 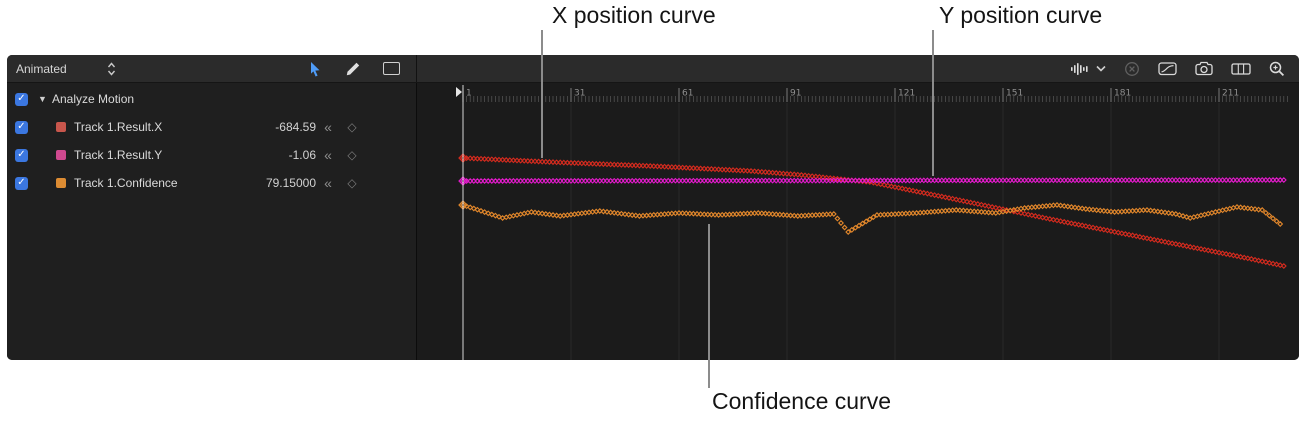 What do you see at coordinates (1241, 69) in the screenshot?
I see `film-frames-icon` at bounding box center [1241, 69].